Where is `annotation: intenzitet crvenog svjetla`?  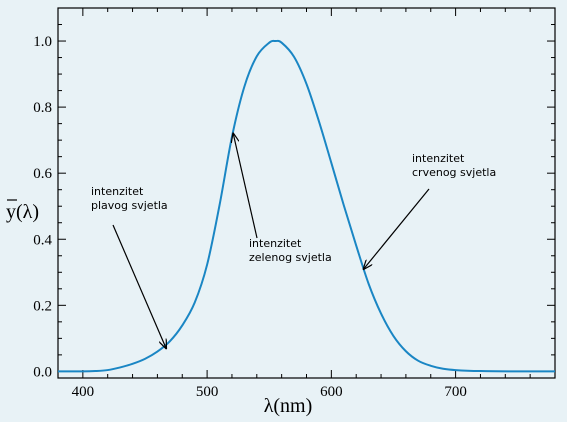 annotation: intenzitet crvenog svjetla is located at coordinates (430, 210).